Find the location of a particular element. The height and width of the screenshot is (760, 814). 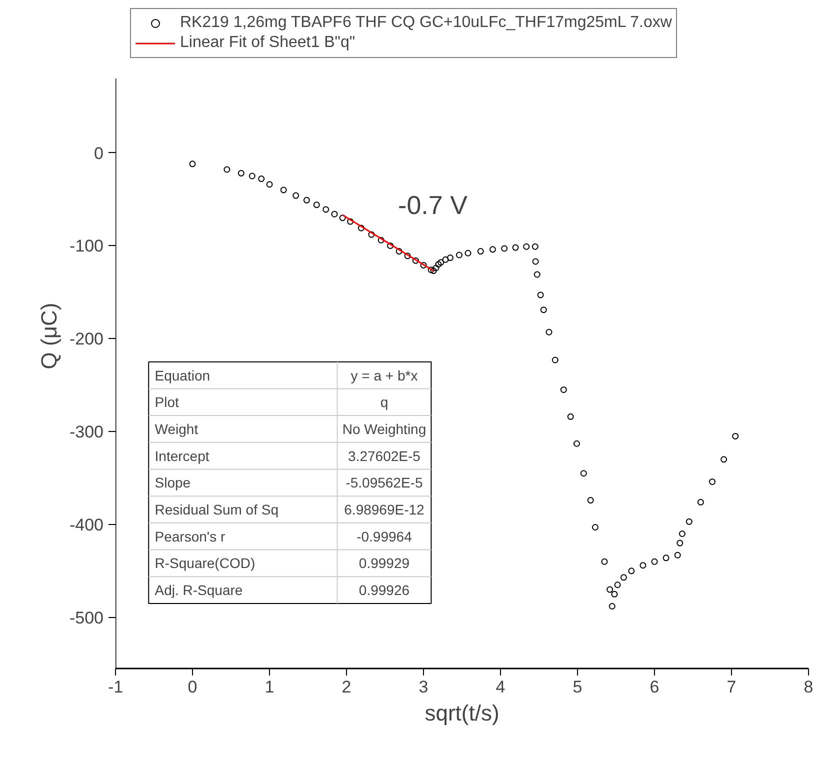

x-tick-label: 2 is located at coordinates (347, 687).